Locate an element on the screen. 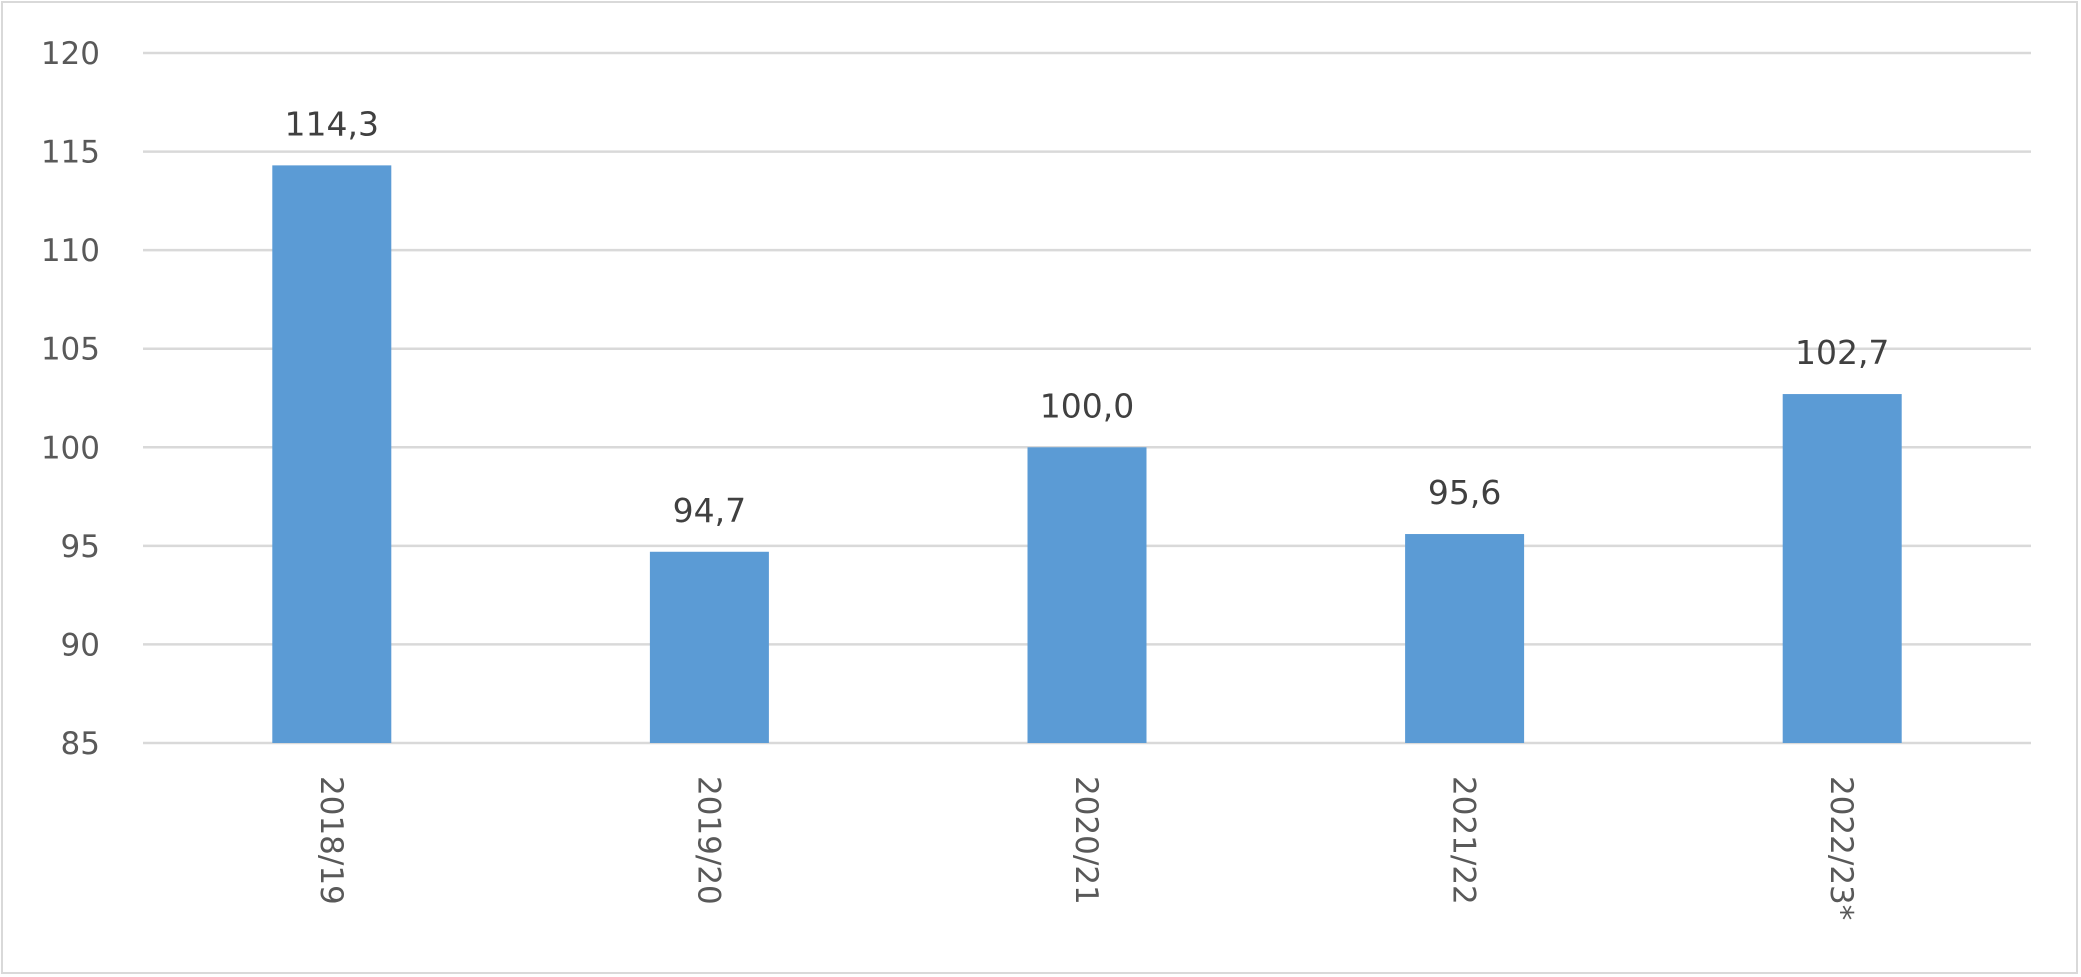  y-tick-label: 105 is located at coordinates (70, 350).